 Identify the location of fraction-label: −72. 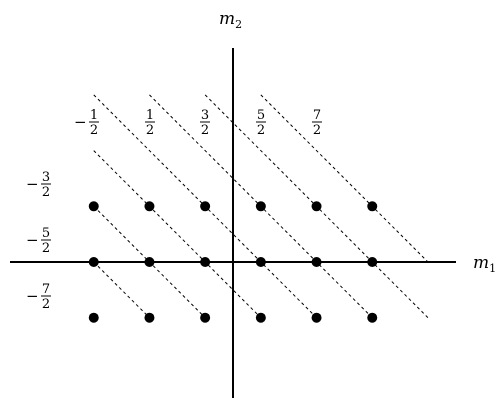
(38, 297).